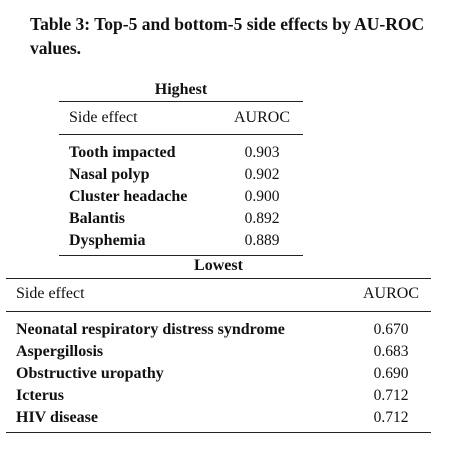 The height and width of the screenshot is (455, 467). Describe the element at coordinates (128, 196) in the screenshot. I see `side-effect-cell: Cluster headache` at that location.